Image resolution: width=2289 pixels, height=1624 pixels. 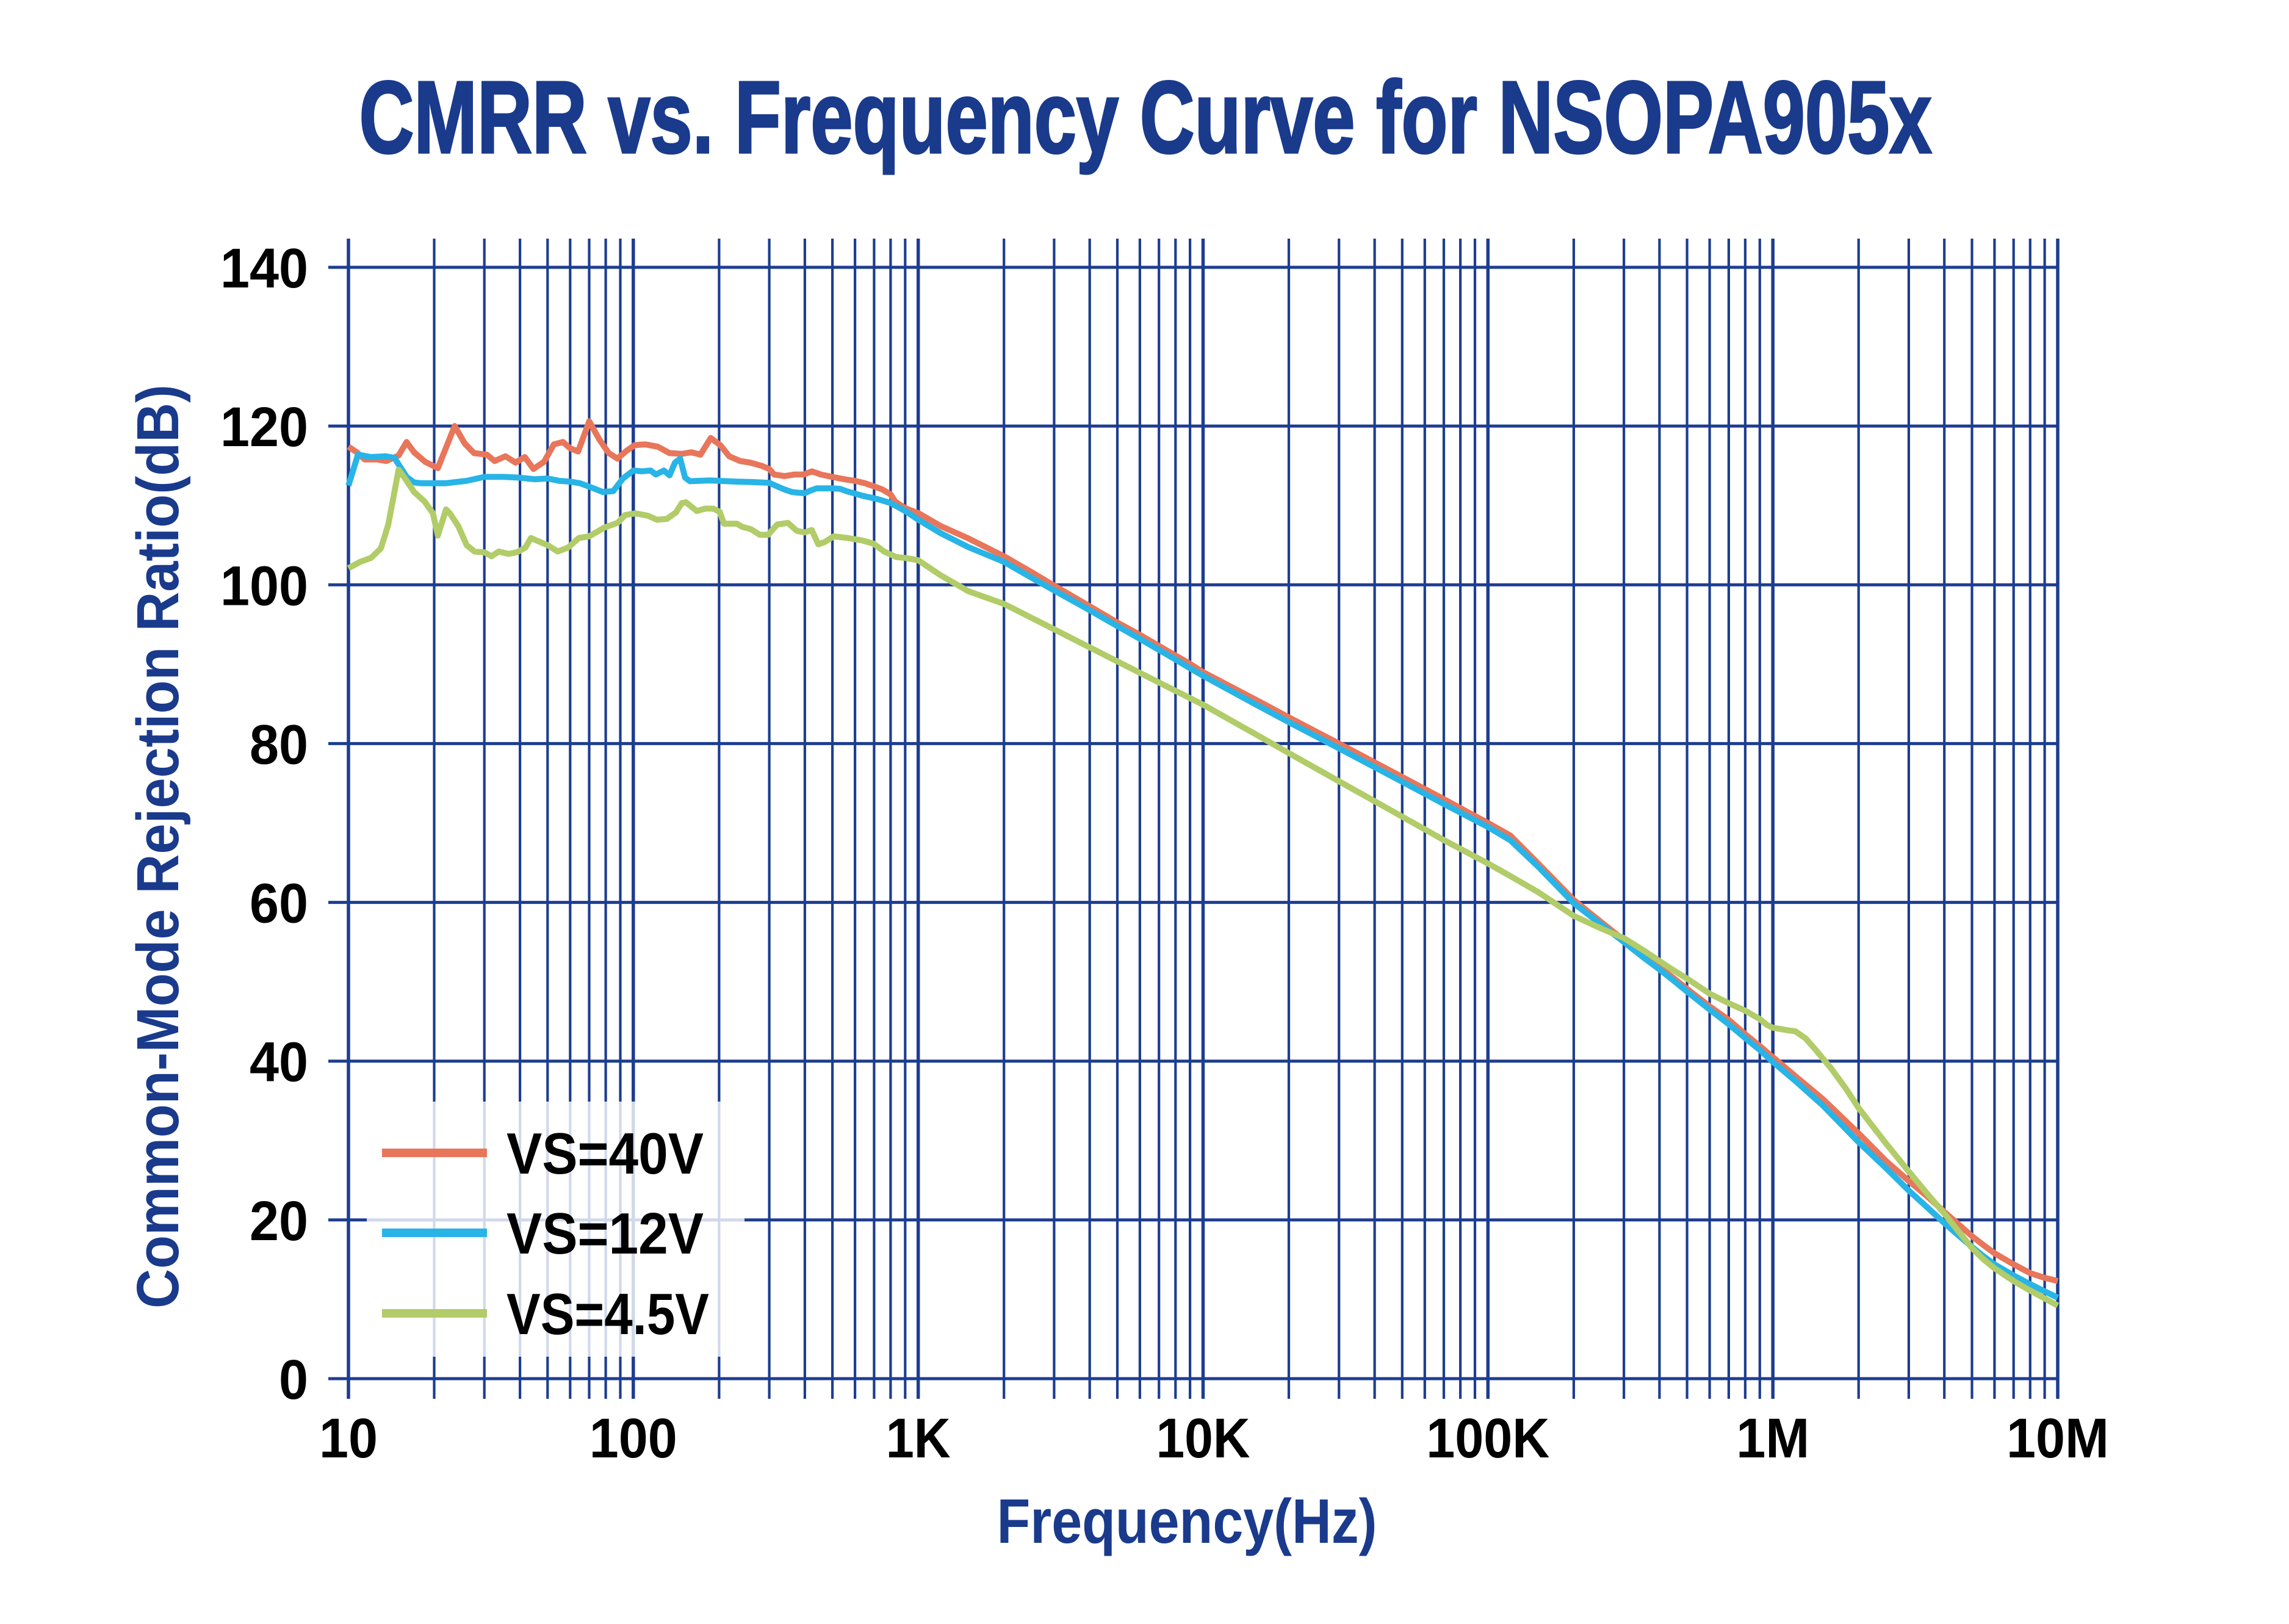 I want to click on svg-text: 1K, so click(x=918, y=1438).